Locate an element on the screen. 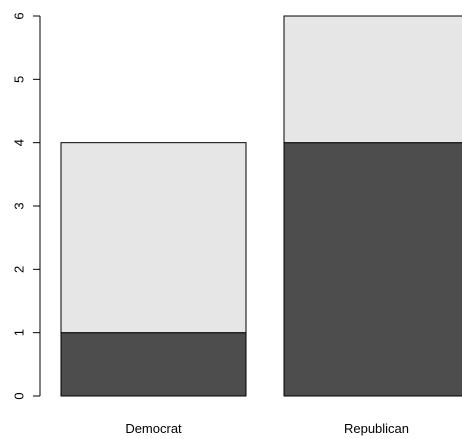 Image resolution: width=462 pixels, height=439 pixels. y-axis: 0 1 2 3 4 5 6 is located at coordinates (26, 206).